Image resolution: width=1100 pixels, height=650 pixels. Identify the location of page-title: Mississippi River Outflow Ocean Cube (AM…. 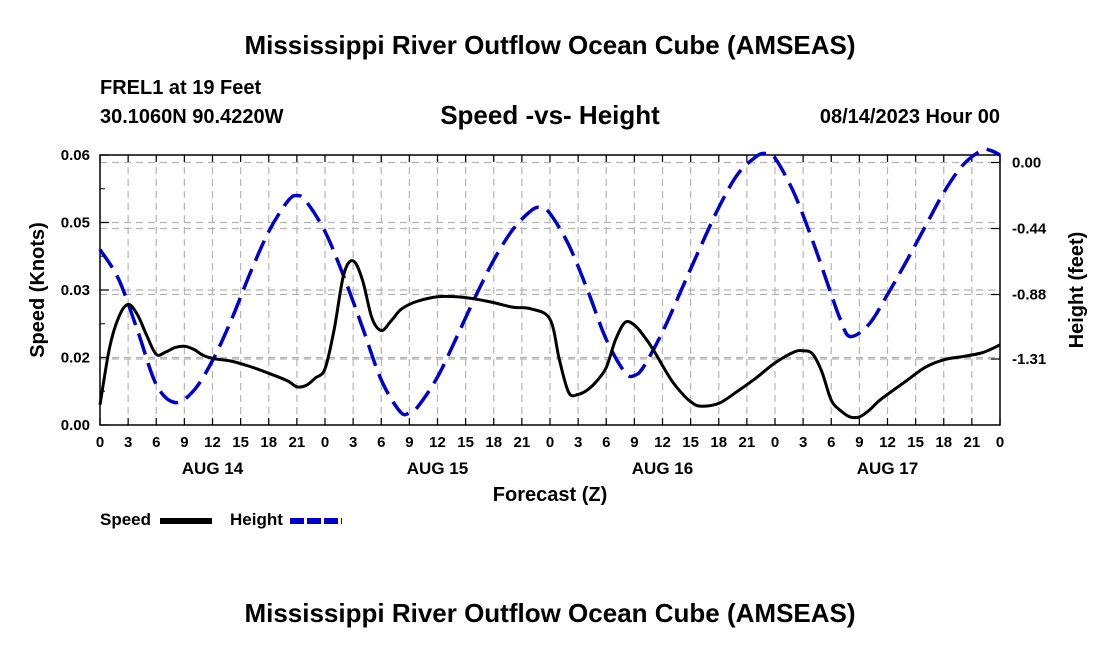
(550, 45).